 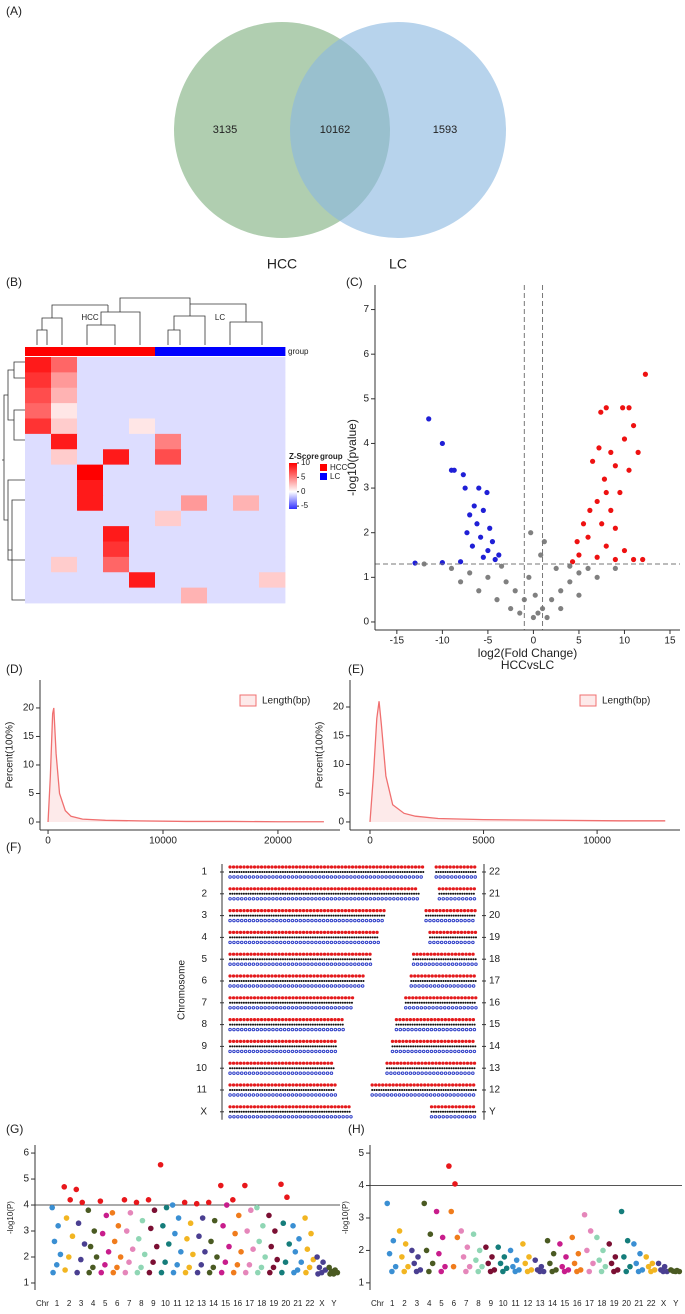 What do you see at coordinates (483, 841) in the screenshot?
I see `x-tick-label: 5000` at bounding box center [483, 841].